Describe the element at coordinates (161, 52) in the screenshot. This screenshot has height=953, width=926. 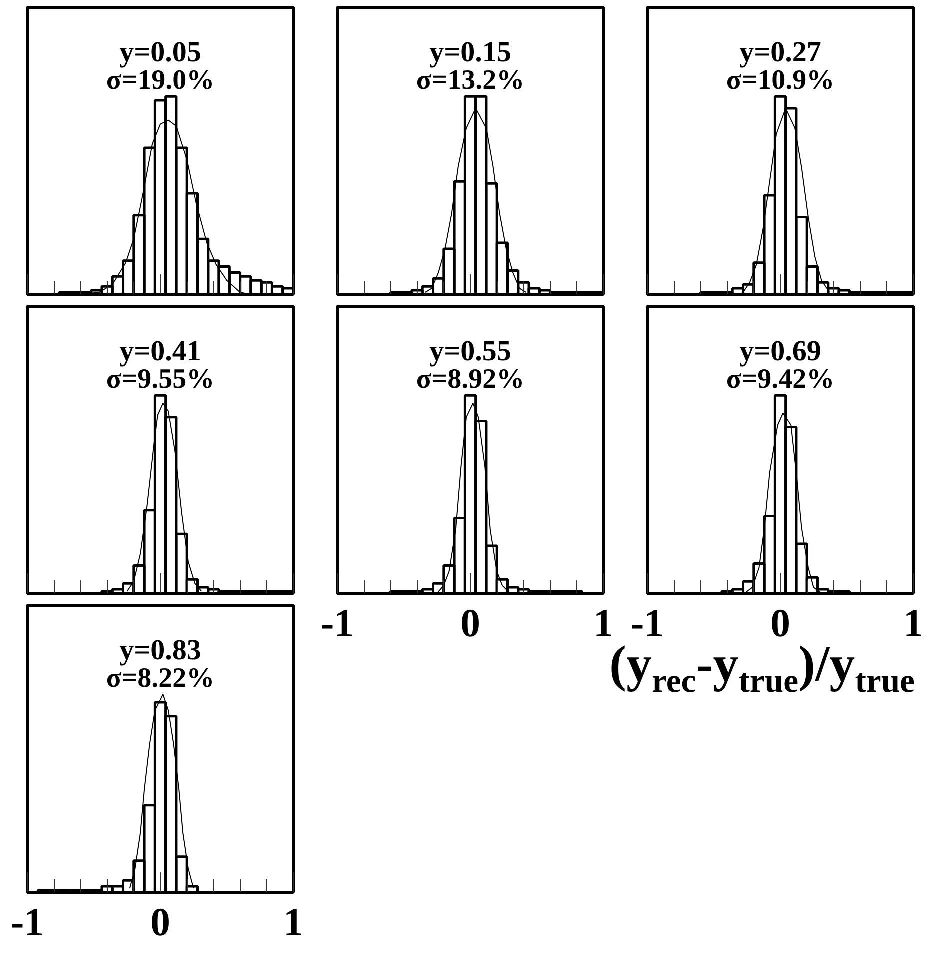
I see `chart-title: y=0.05` at that location.